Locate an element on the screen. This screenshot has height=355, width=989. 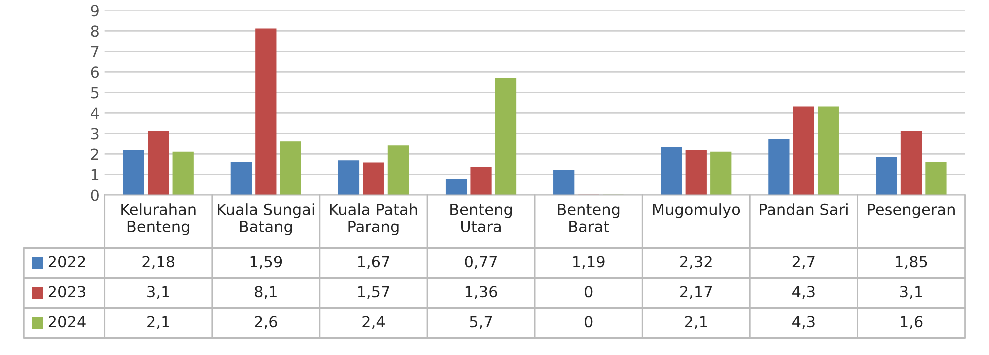
data-label: 2,7 is located at coordinates (803, 263).